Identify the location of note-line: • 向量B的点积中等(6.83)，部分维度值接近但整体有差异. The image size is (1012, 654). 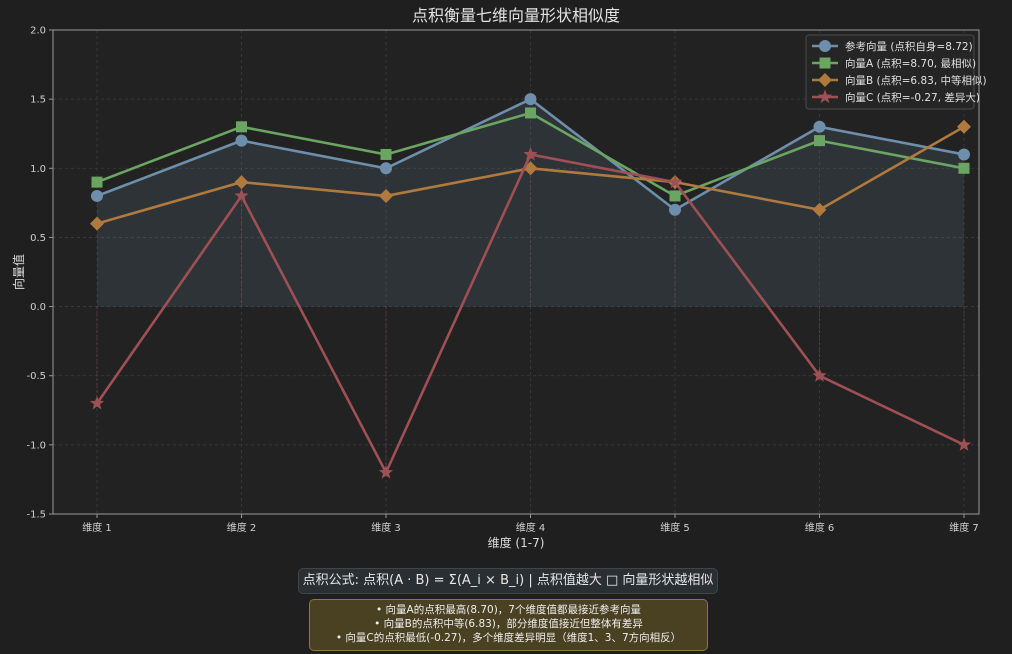
(508, 624).